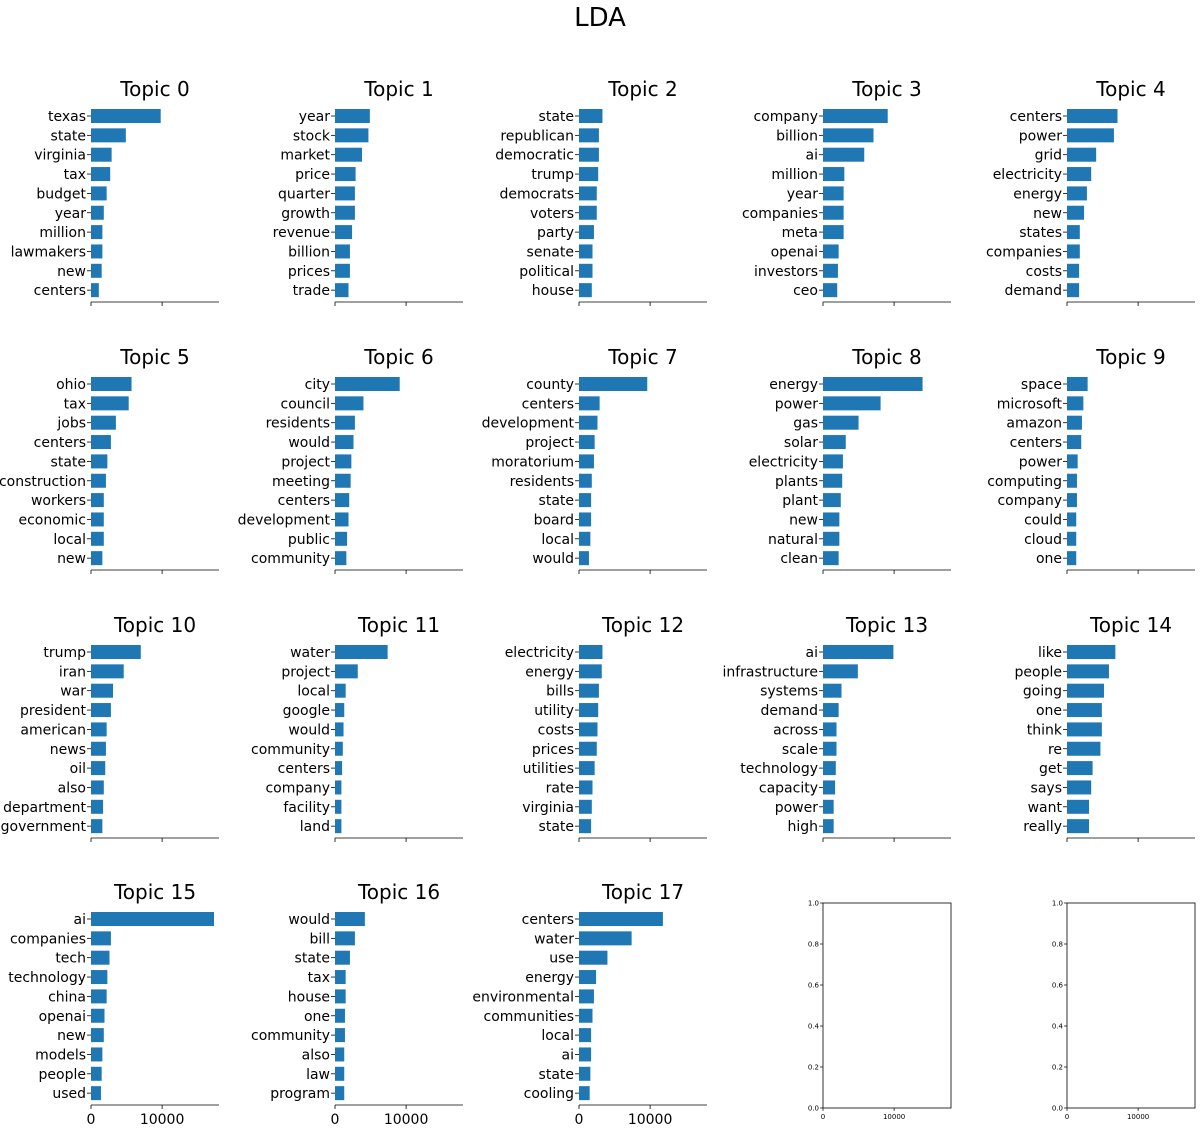 This screenshot has height=1131, width=1200. I want to click on topic-12-title: Topic 12, so click(642, 625).